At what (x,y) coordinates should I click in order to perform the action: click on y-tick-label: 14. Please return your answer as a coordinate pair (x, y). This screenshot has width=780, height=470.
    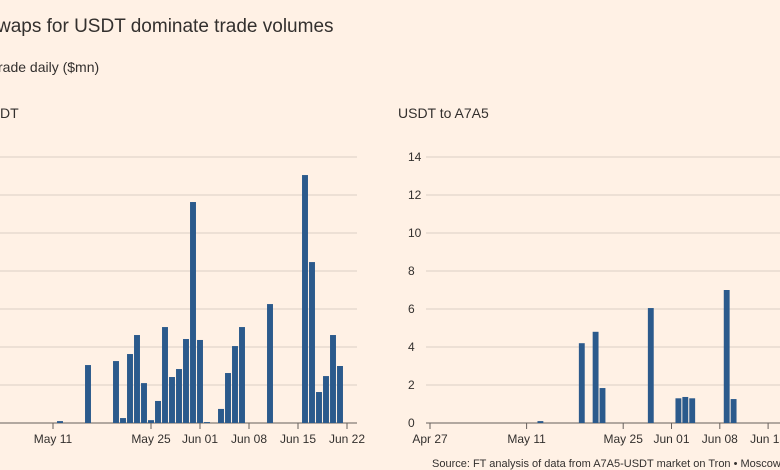
    Looking at the image, I should click on (415, 157).